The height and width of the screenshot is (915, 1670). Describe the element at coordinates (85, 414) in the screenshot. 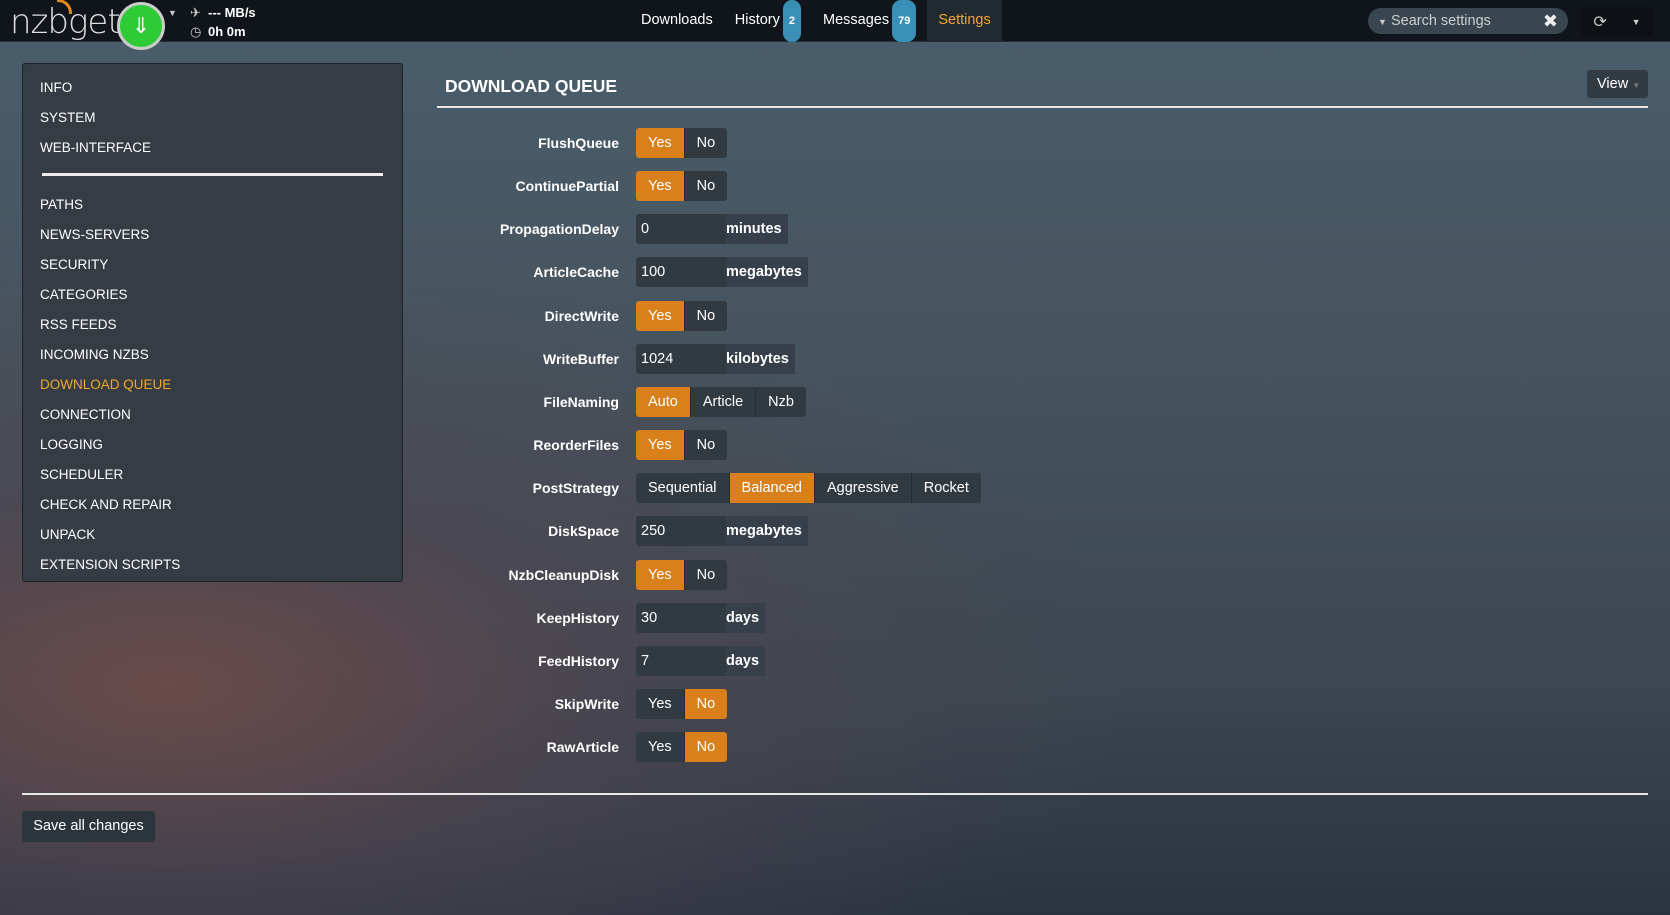

I see `sidebar-item-connection: CONNECTION` at that location.